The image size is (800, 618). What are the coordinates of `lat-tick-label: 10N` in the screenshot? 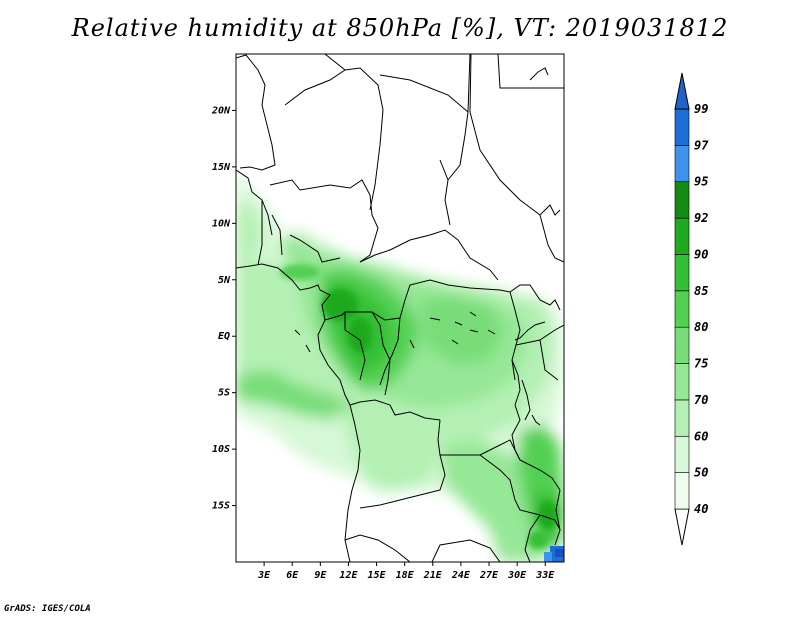 It's located at (221, 223).